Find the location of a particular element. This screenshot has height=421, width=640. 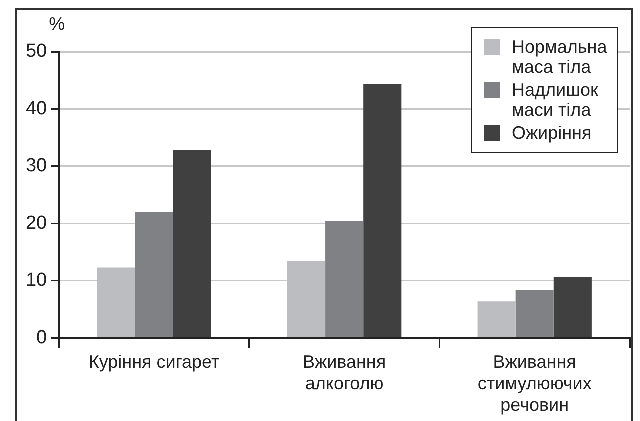

y-tick-label: 0 is located at coordinates (42, 337).